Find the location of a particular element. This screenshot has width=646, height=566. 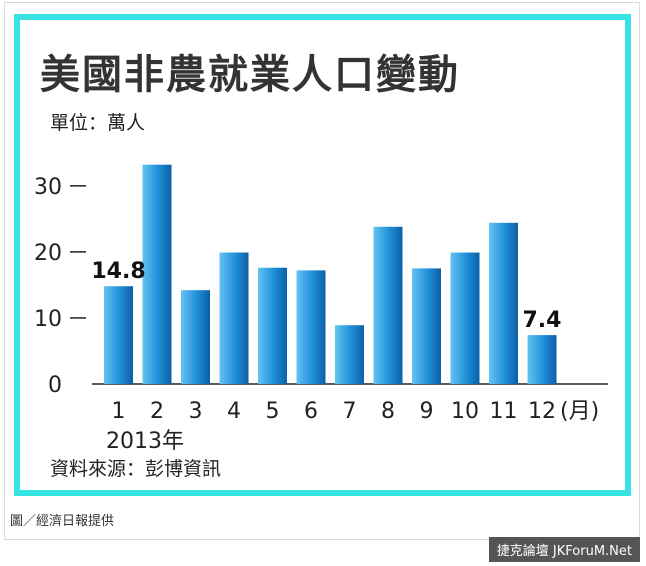

x-tick-label: 3 is located at coordinates (196, 411).